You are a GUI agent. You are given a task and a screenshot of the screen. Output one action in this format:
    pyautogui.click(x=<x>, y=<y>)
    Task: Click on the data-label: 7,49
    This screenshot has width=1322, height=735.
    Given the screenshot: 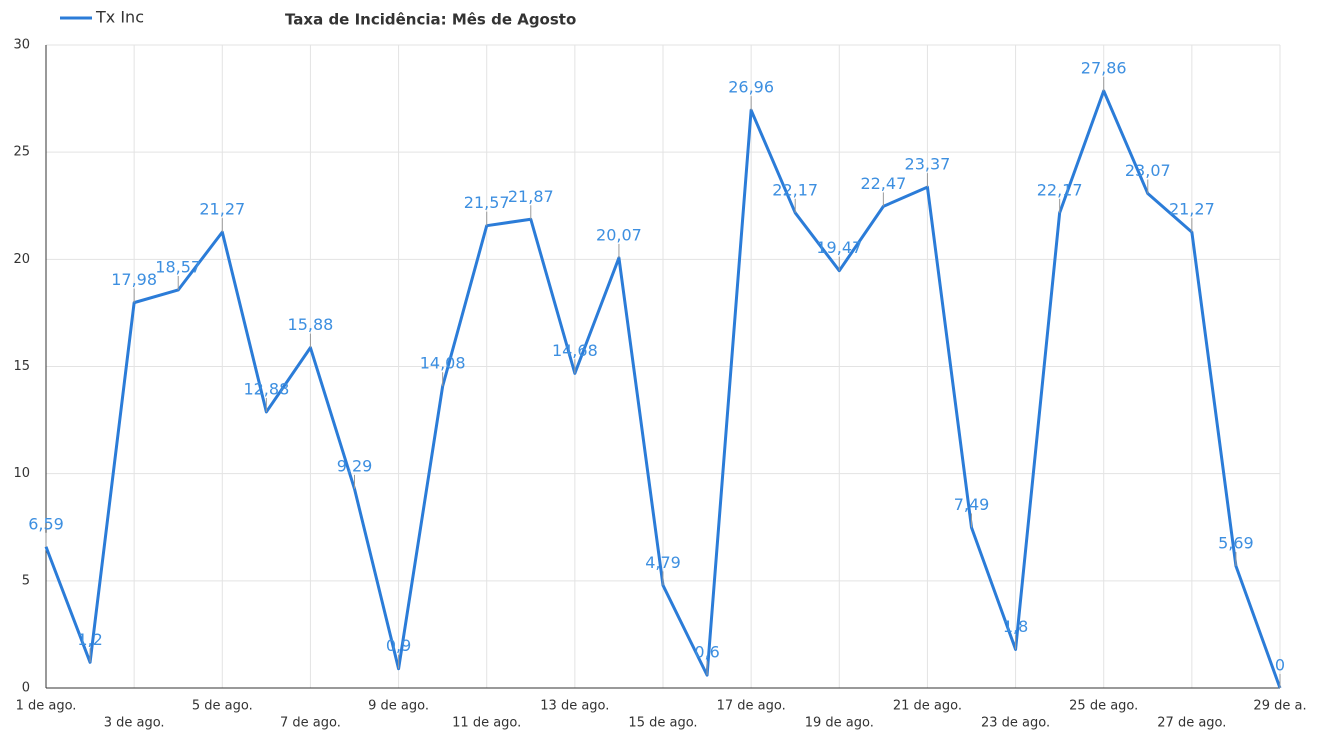 What is the action you would take?
    pyautogui.click(x=972, y=504)
    